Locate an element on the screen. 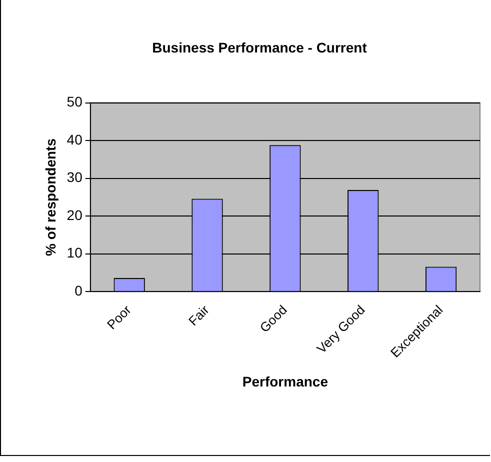 This screenshot has height=462, width=491. chart-title: Business Performance - Current is located at coordinates (260, 47).